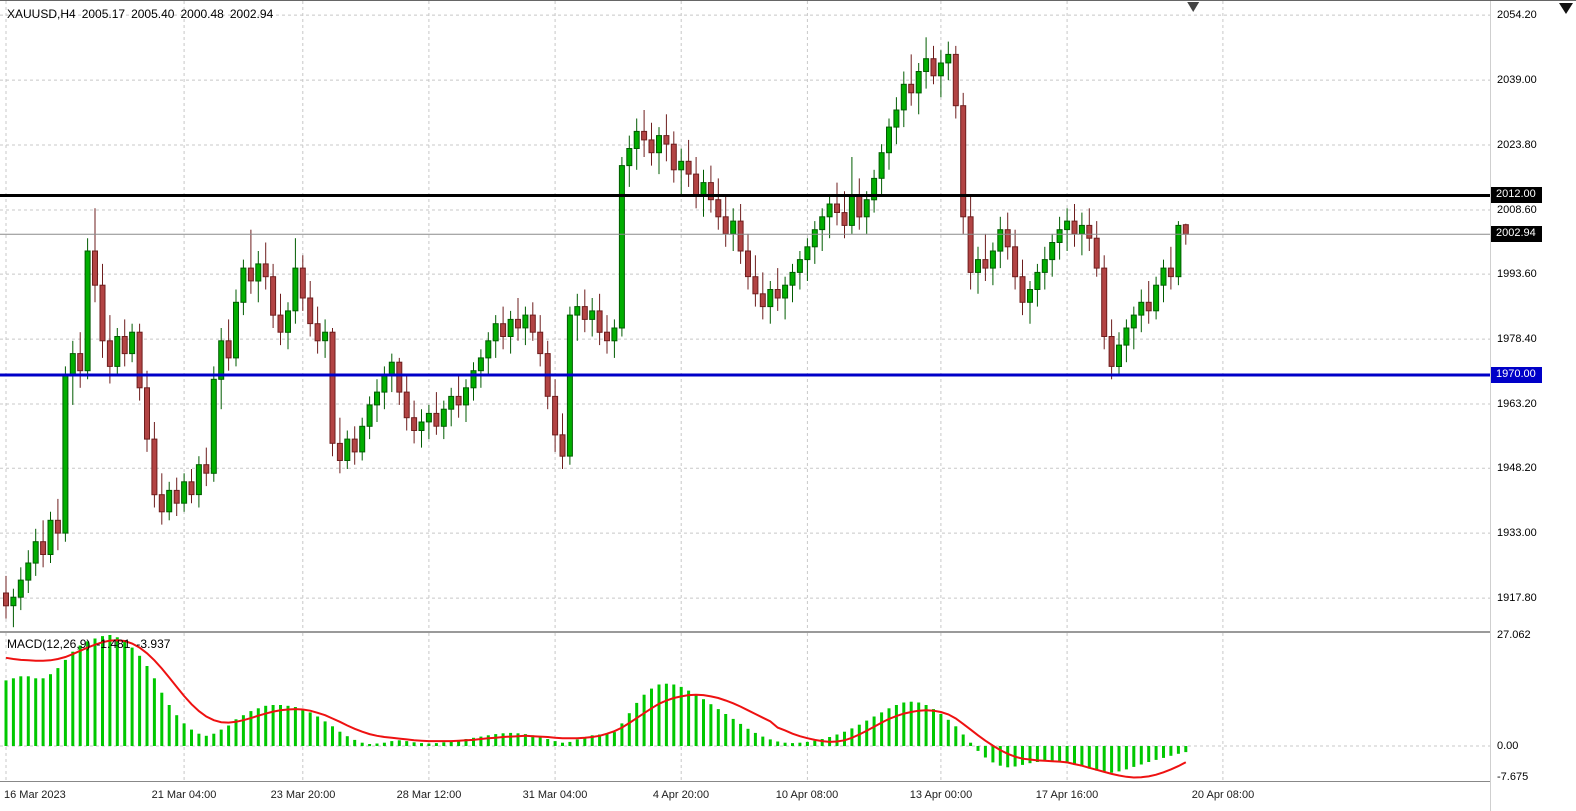  What do you see at coordinates (788, 632) in the screenshot?
I see `panel-divider` at bounding box center [788, 632].